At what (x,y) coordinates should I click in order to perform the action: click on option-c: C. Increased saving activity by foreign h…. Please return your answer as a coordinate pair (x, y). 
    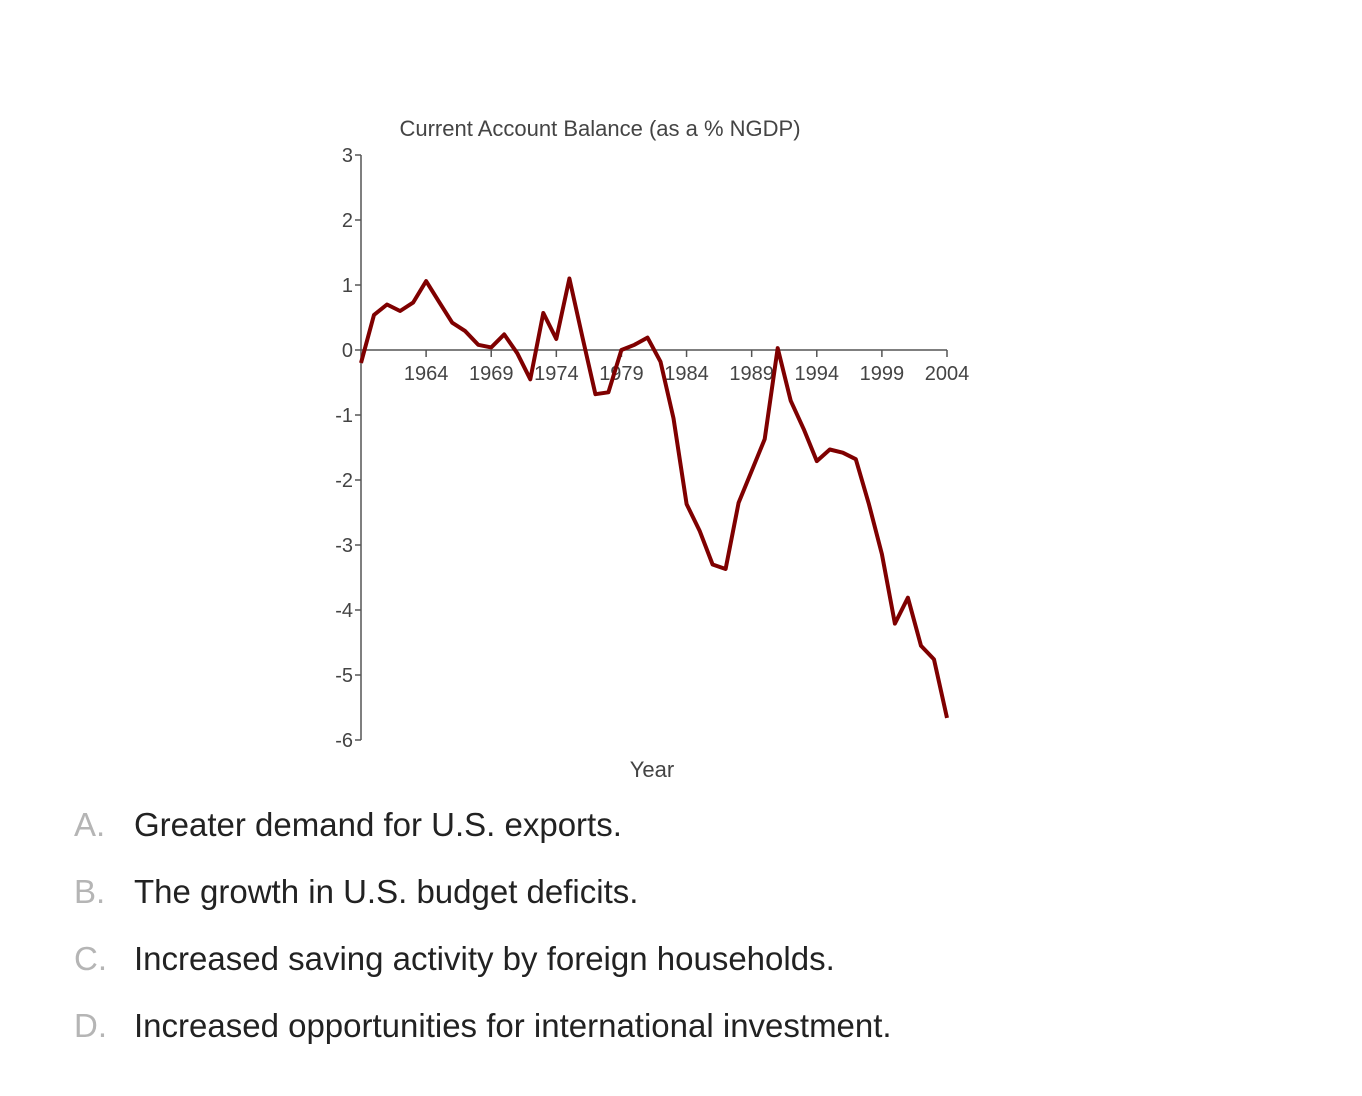
    Looking at the image, I should click on (483, 973).